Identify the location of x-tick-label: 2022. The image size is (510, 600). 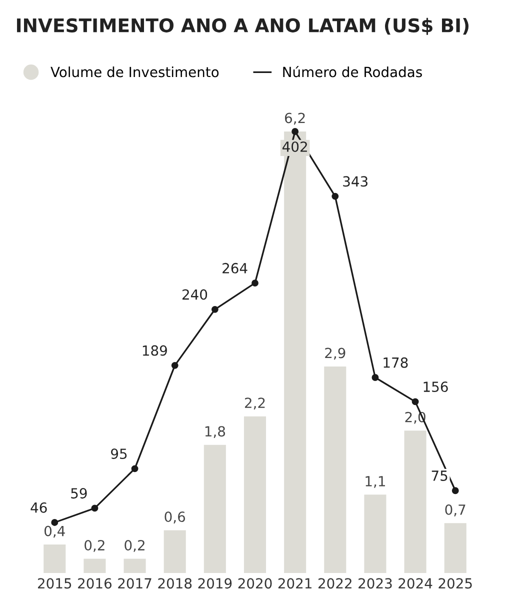
(335, 583).